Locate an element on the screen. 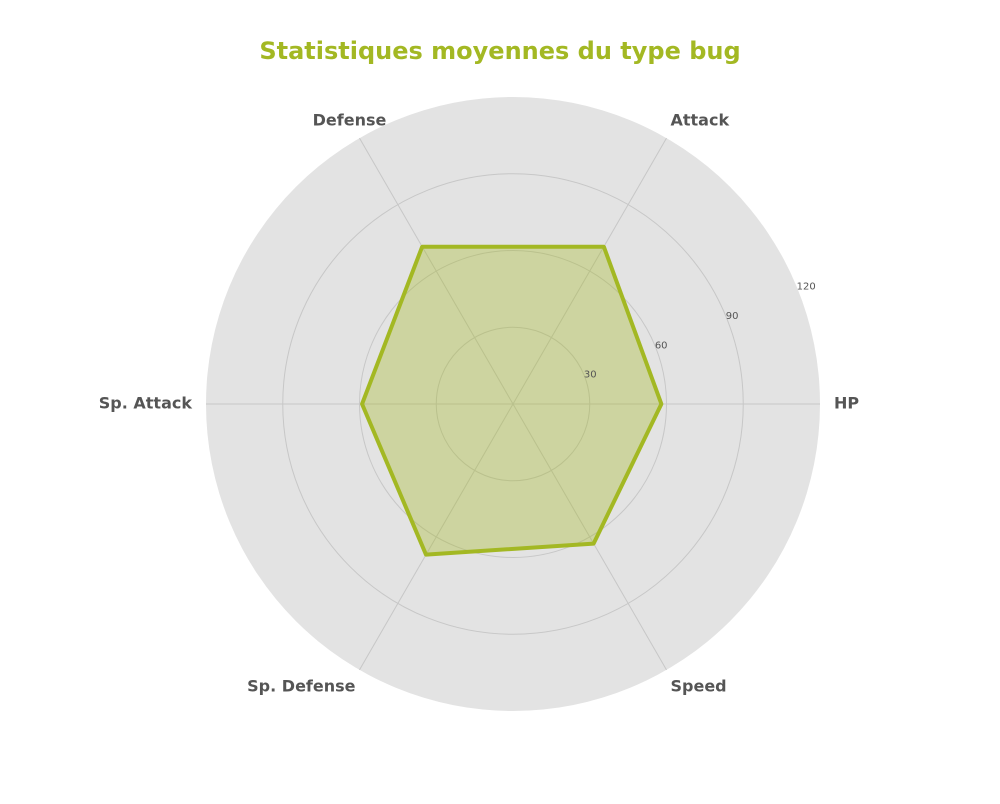 Image resolution: width=1000 pixels, height=804 pixels. radial-tick-label: 60 is located at coordinates (661, 345).